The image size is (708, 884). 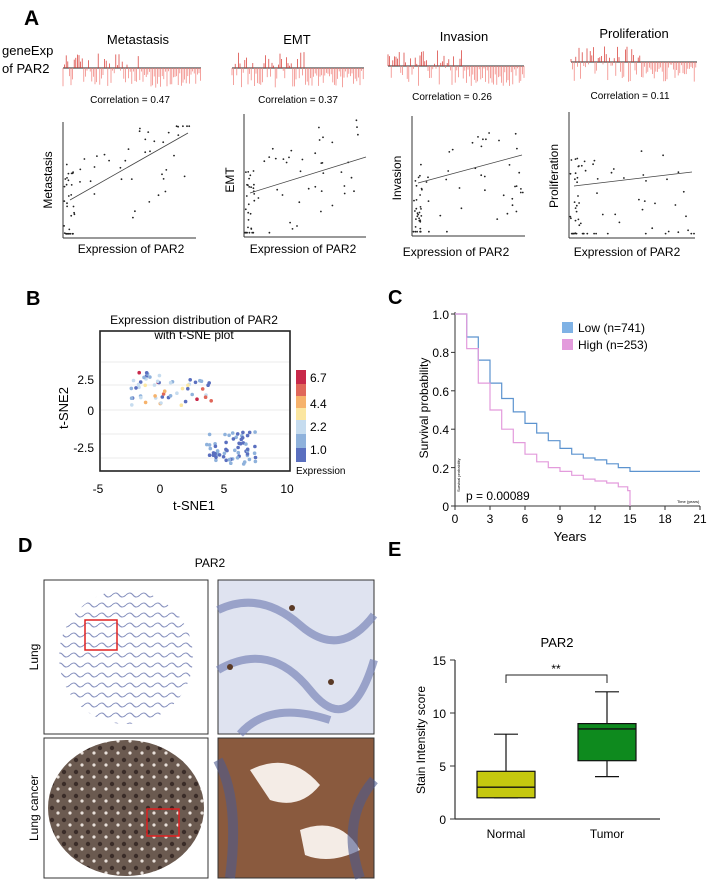 What do you see at coordinates (318, 404) in the screenshot?
I see `colorbar-tick: 4.4` at bounding box center [318, 404].